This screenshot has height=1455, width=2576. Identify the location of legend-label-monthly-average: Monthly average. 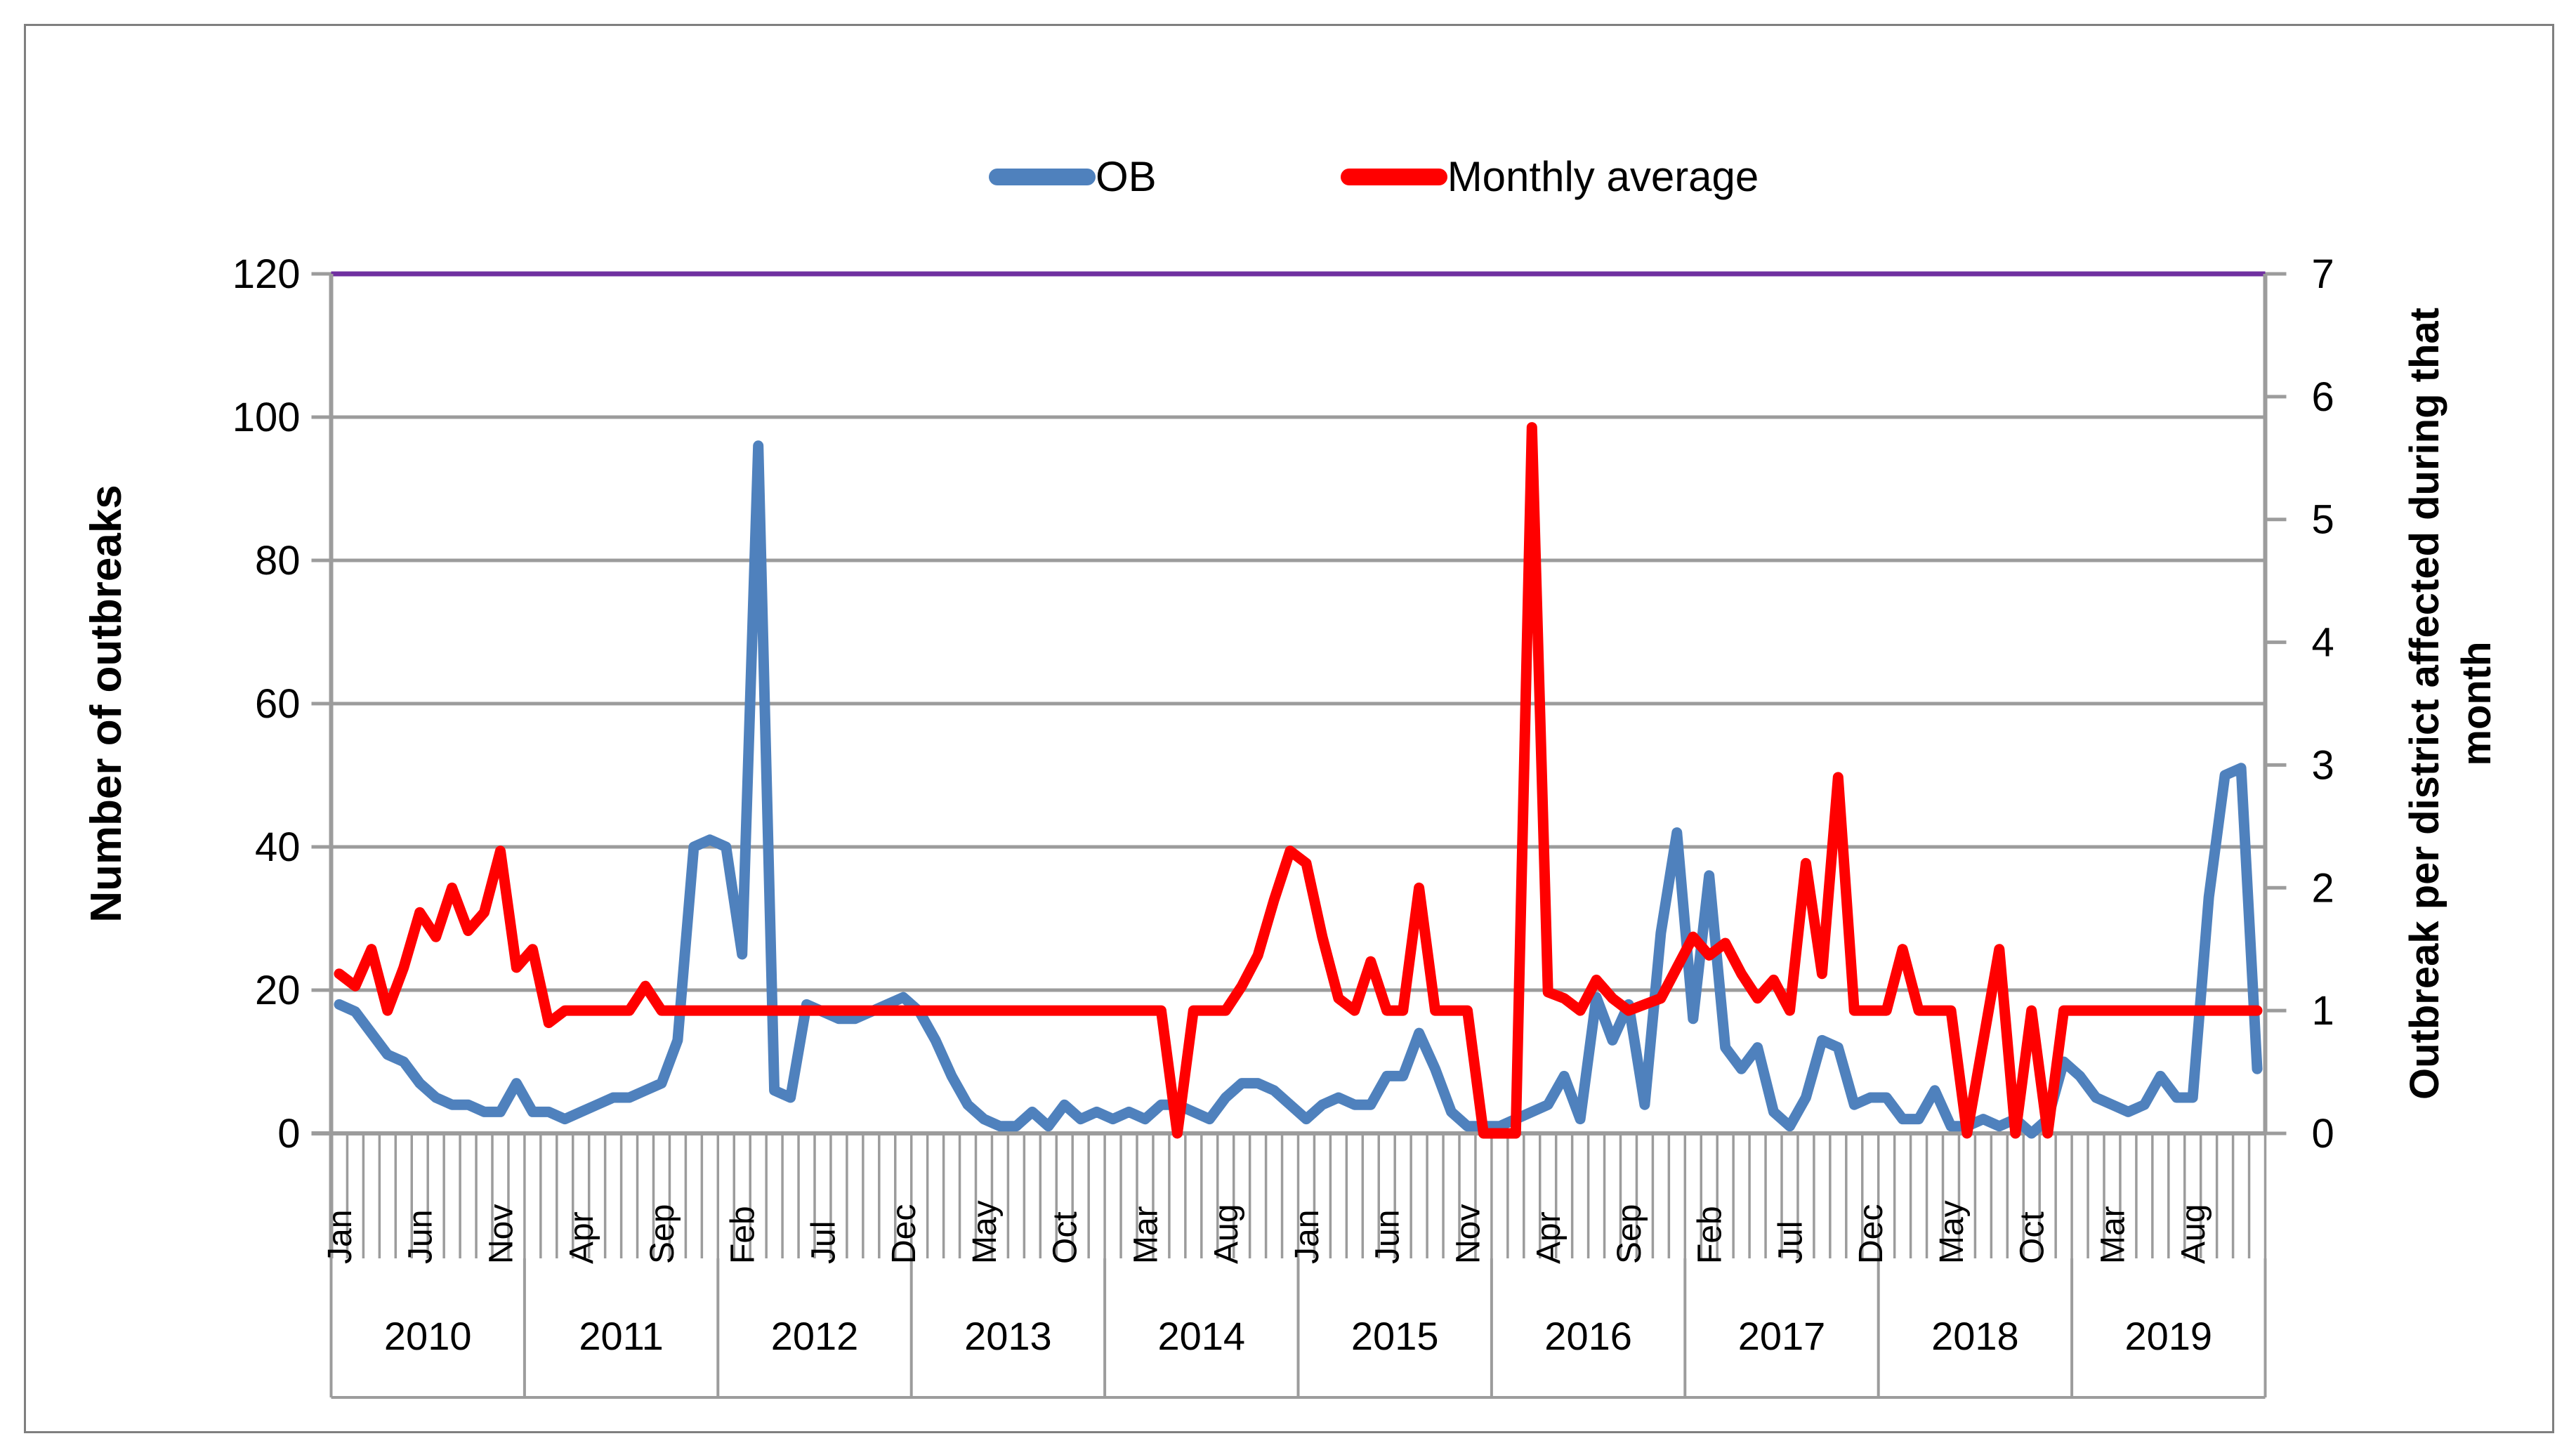
(1603, 176).